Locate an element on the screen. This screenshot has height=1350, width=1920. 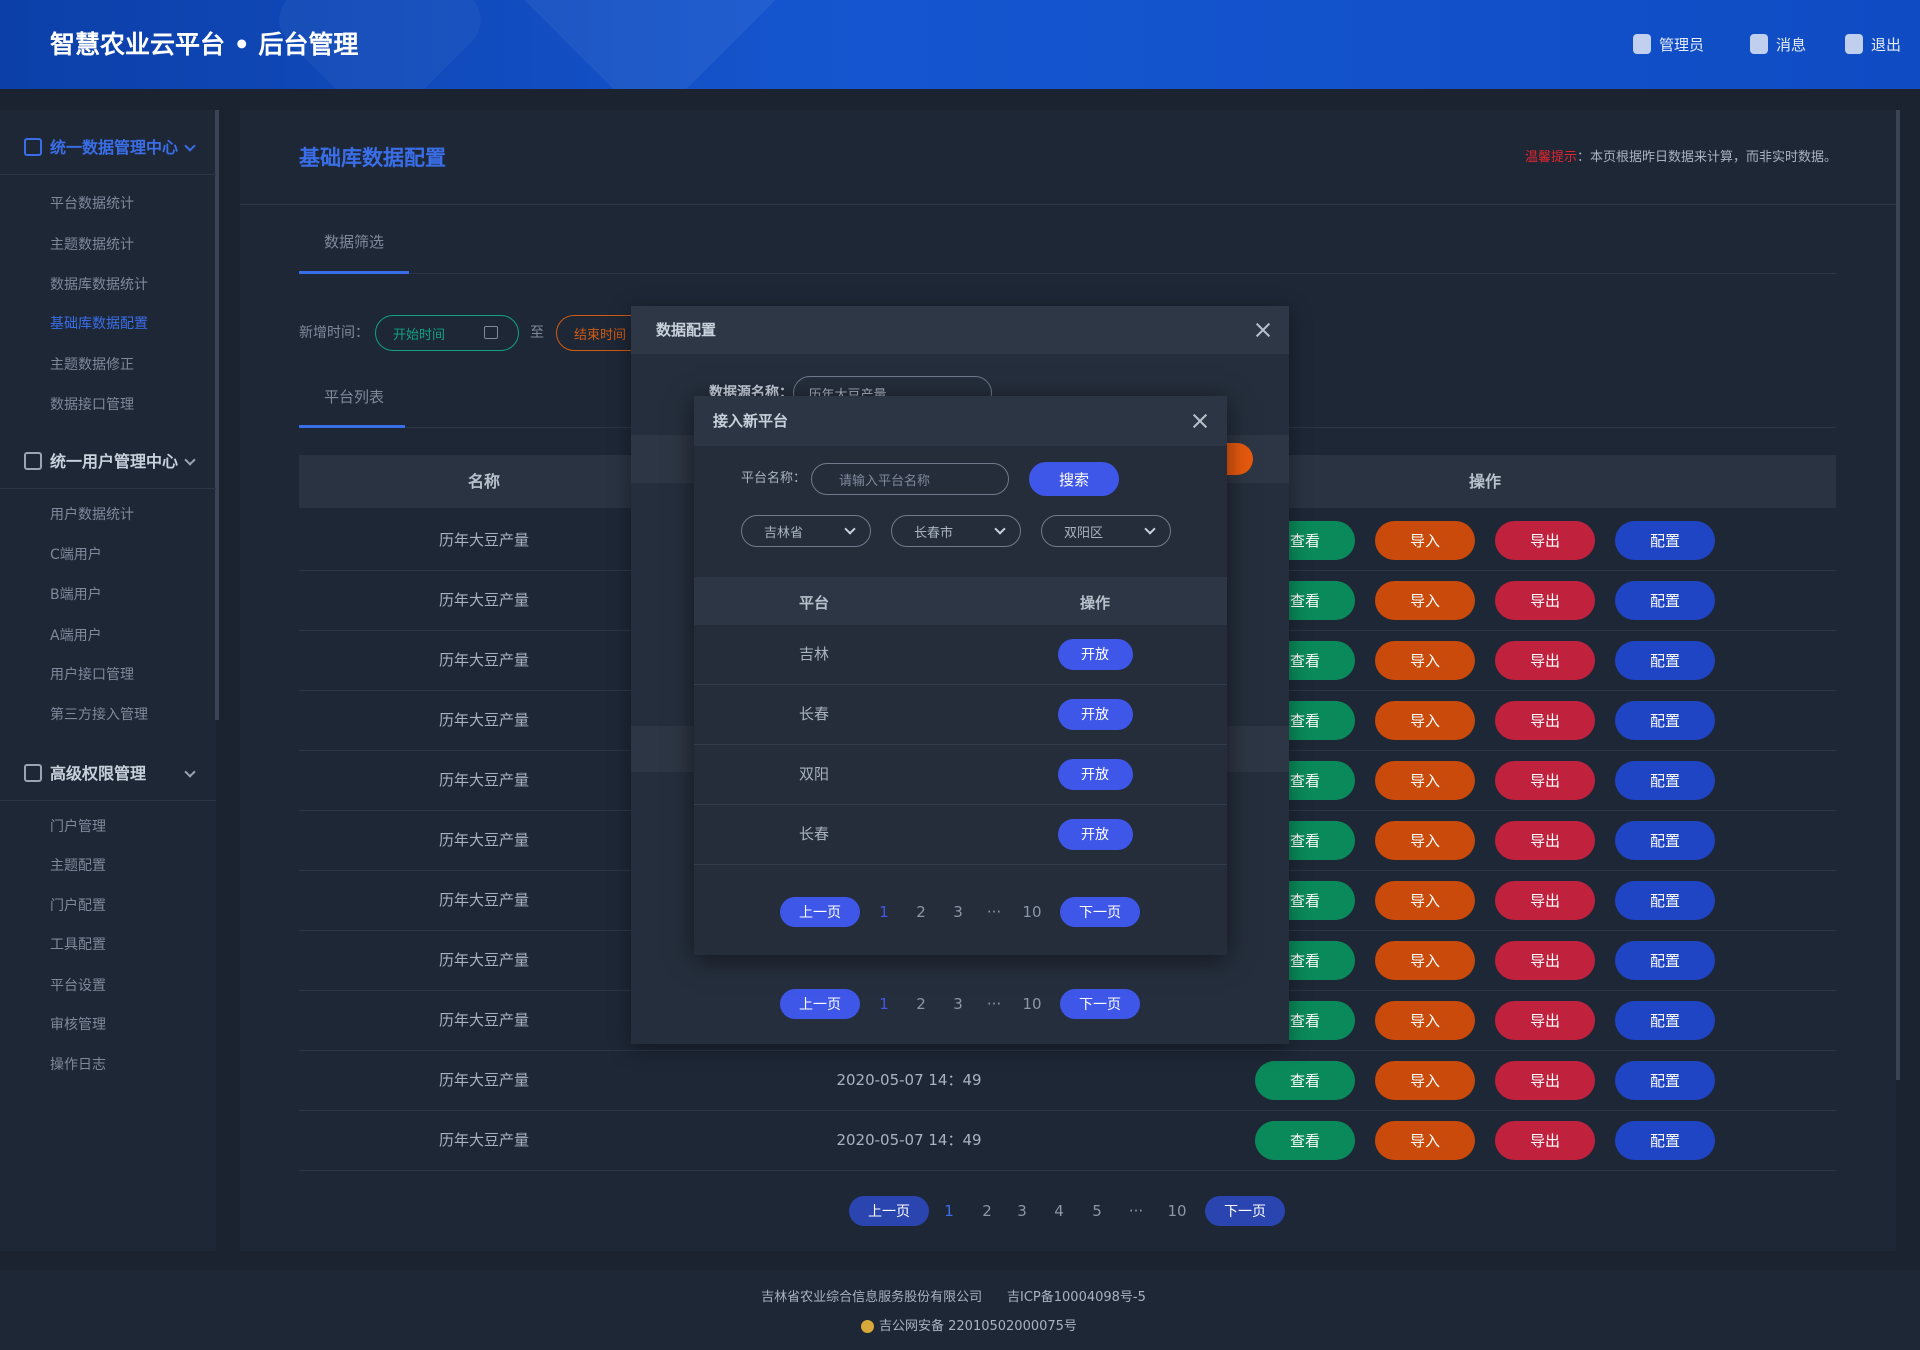
menu-item: 工具配置 is located at coordinates (78, 945).